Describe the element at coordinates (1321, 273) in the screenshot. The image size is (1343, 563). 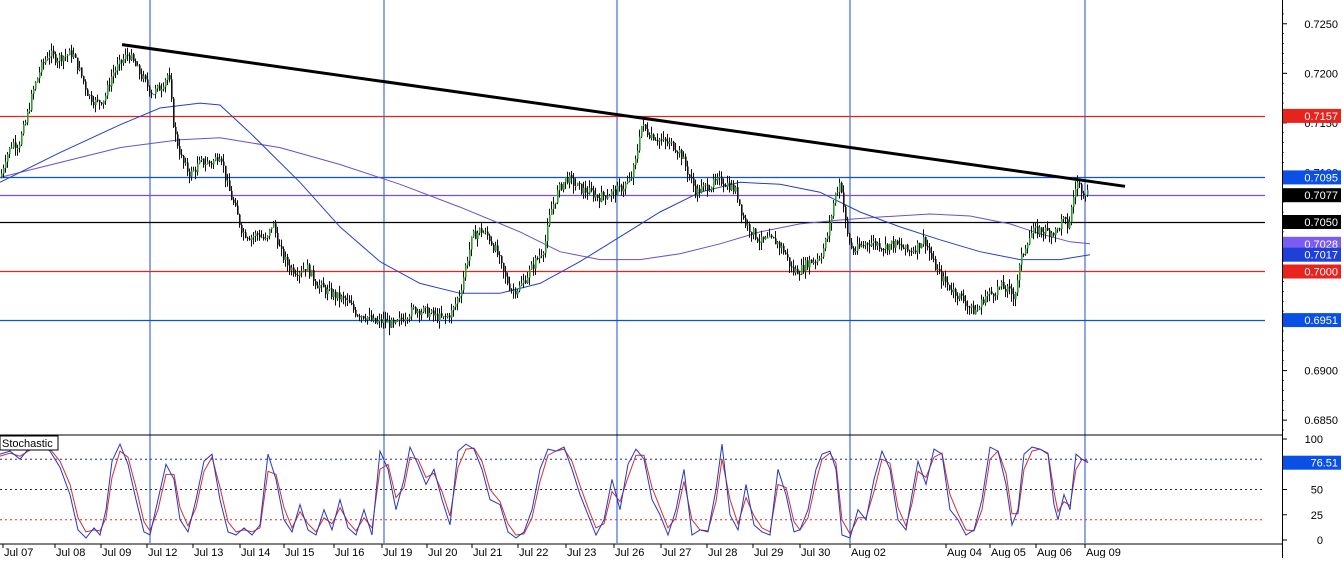
I see `price-tag-0.7000-text: 0.7000` at that location.